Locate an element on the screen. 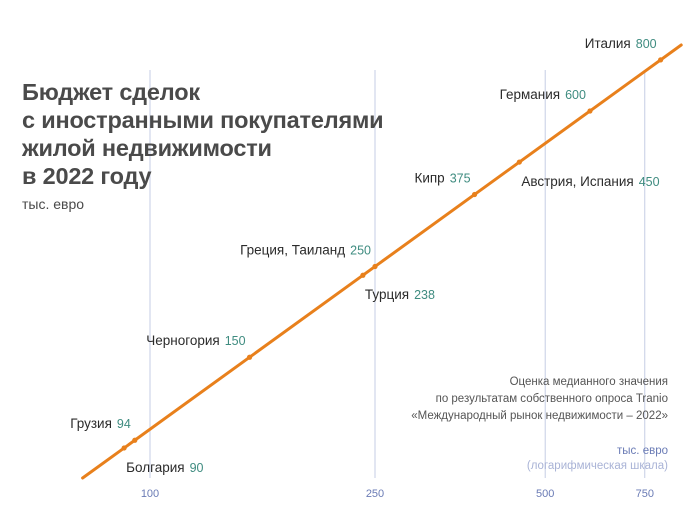 The width and height of the screenshot is (690, 520). country-label: Австрия, Испания 450 is located at coordinates (590, 181).